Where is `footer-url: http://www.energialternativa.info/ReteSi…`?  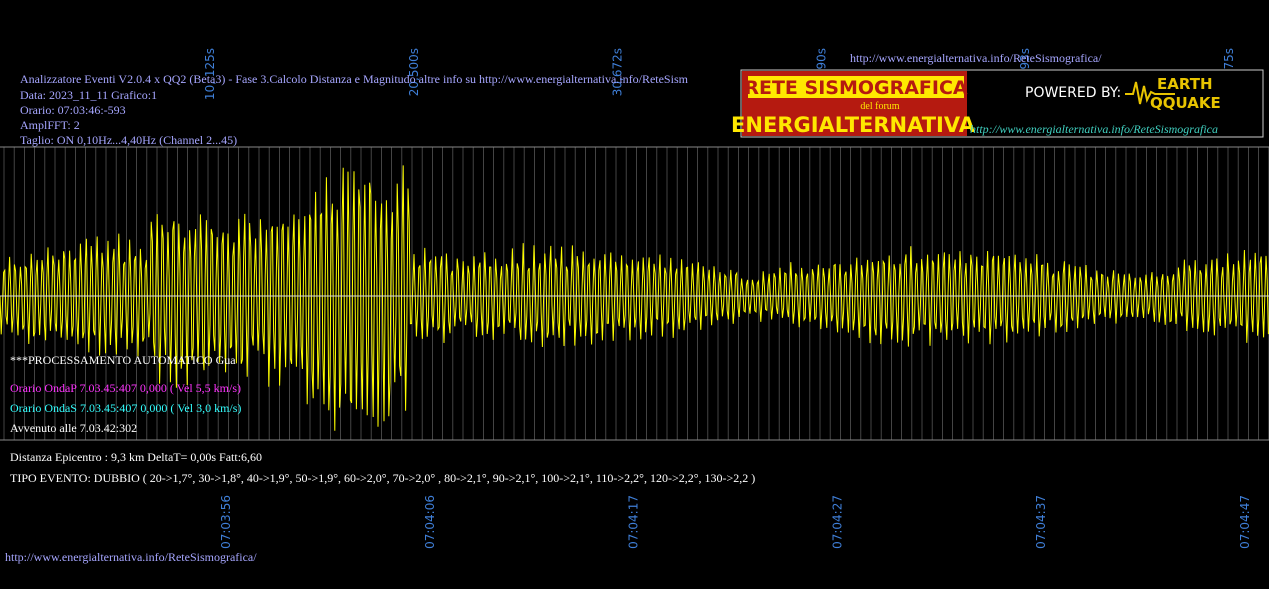
footer-url: http://www.energialternativa.info/ReteSi… is located at coordinates (131, 557).